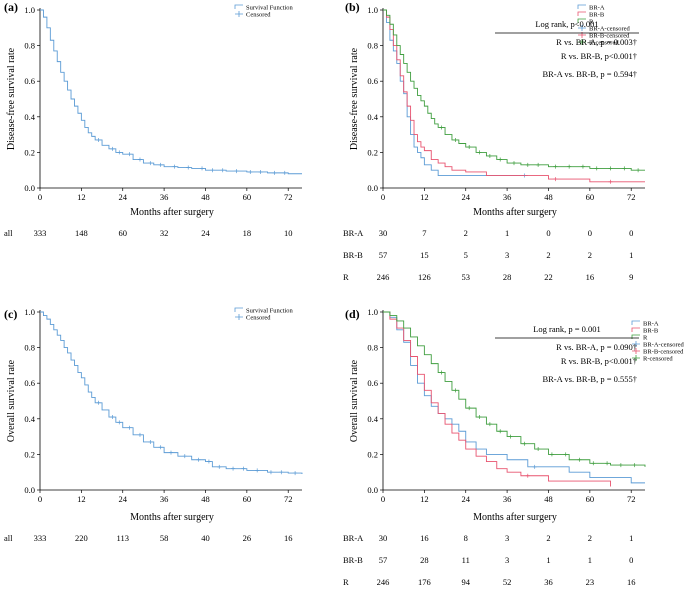  Describe the element at coordinates (590, 255) in the screenshot. I see `risk-value: 2` at that location.